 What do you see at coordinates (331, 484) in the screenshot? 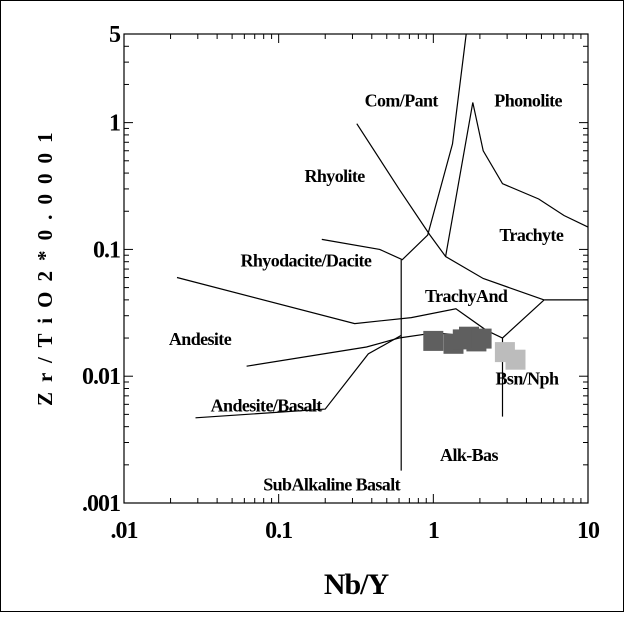
I see `field-label: SubAlkaline Basalt` at bounding box center [331, 484].